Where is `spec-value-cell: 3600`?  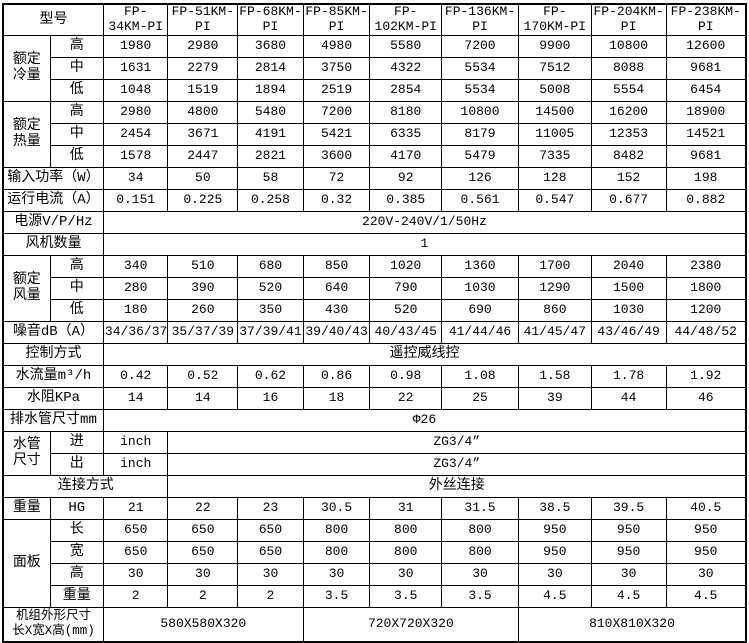
spec-value-cell: 3600 is located at coordinates (336, 156).